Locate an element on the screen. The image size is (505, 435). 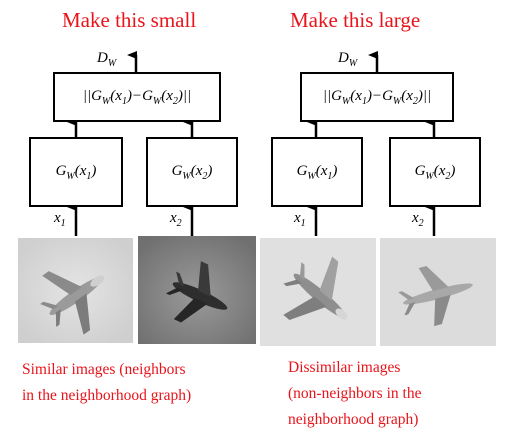
right-caption-line-1: Dissimilar images is located at coordinates (344, 367).